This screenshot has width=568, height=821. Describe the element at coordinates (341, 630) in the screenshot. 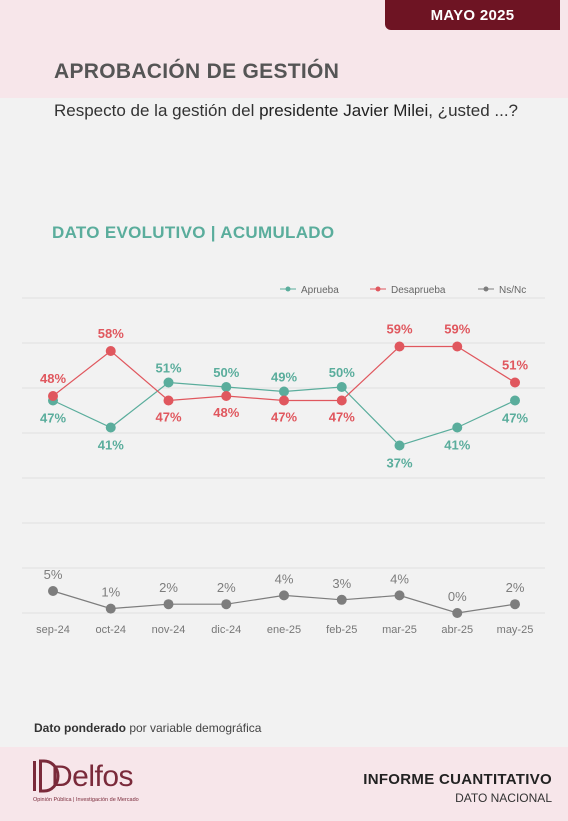

I see `x-tick-label: feb-25` at that location.